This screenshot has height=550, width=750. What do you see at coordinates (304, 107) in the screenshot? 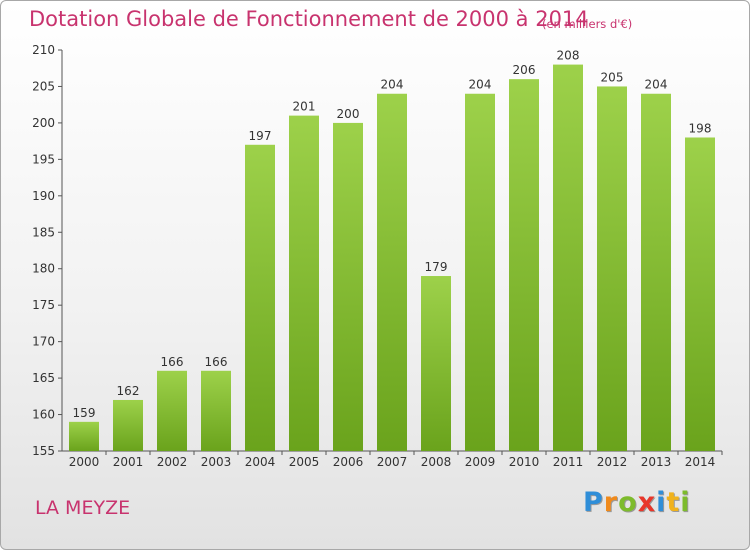
I see `bar-value-label: 201` at bounding box center [304, 107].